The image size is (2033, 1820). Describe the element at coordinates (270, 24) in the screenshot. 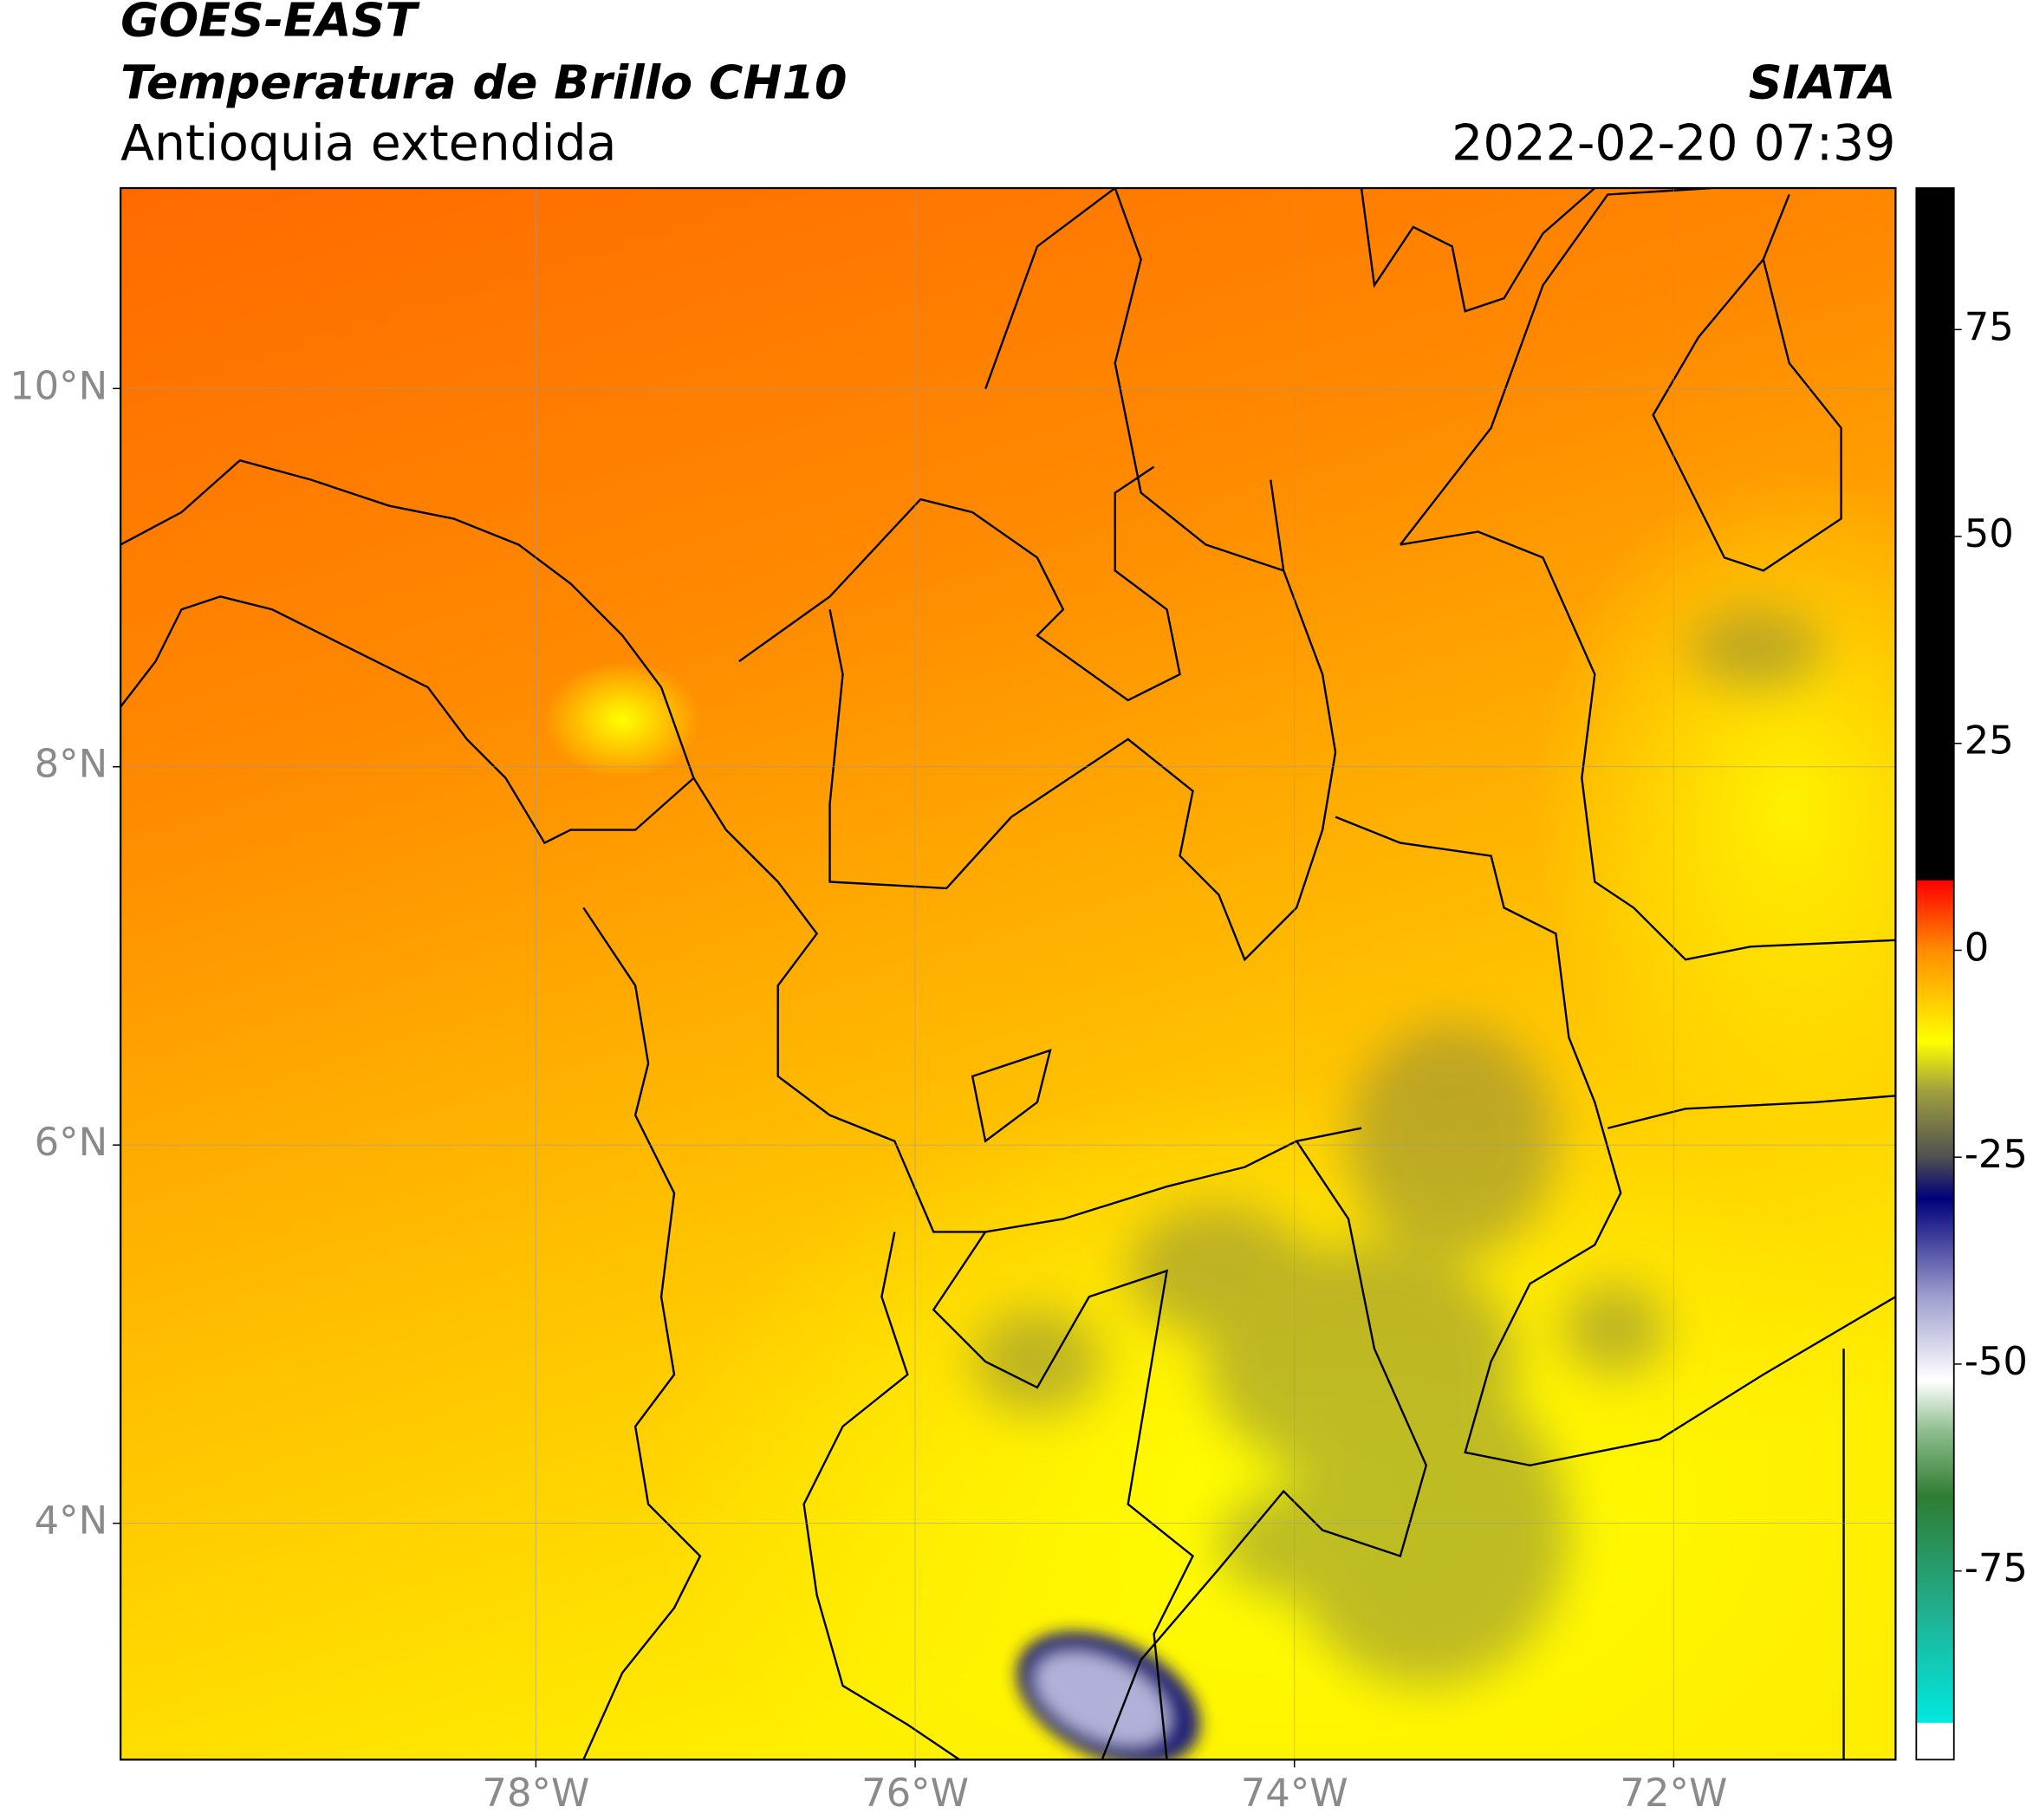

I see `title: GOES-EAST` at that location.